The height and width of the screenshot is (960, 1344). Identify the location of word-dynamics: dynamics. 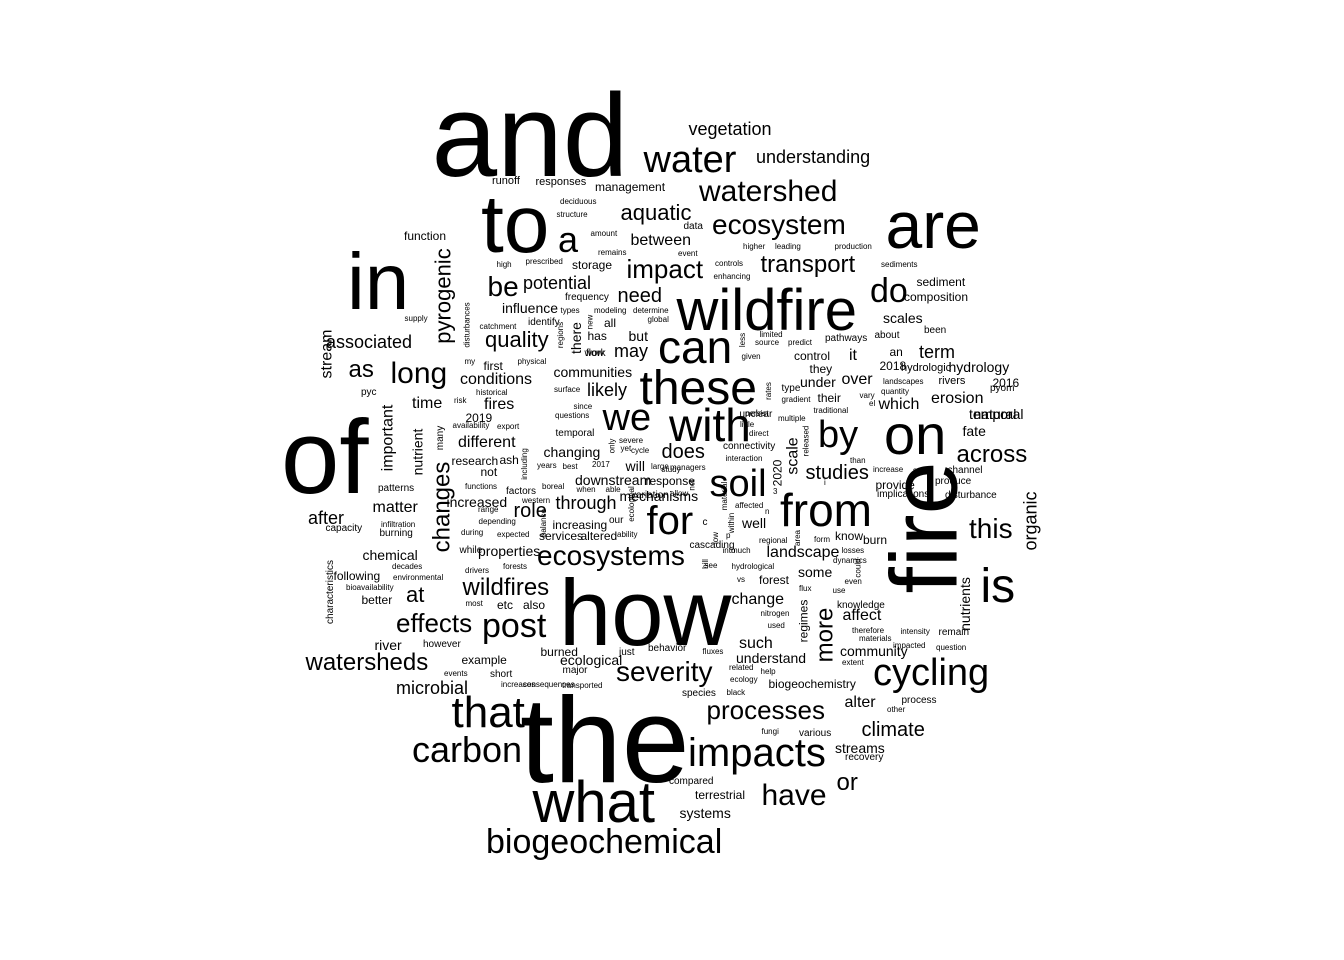
(850, 560).